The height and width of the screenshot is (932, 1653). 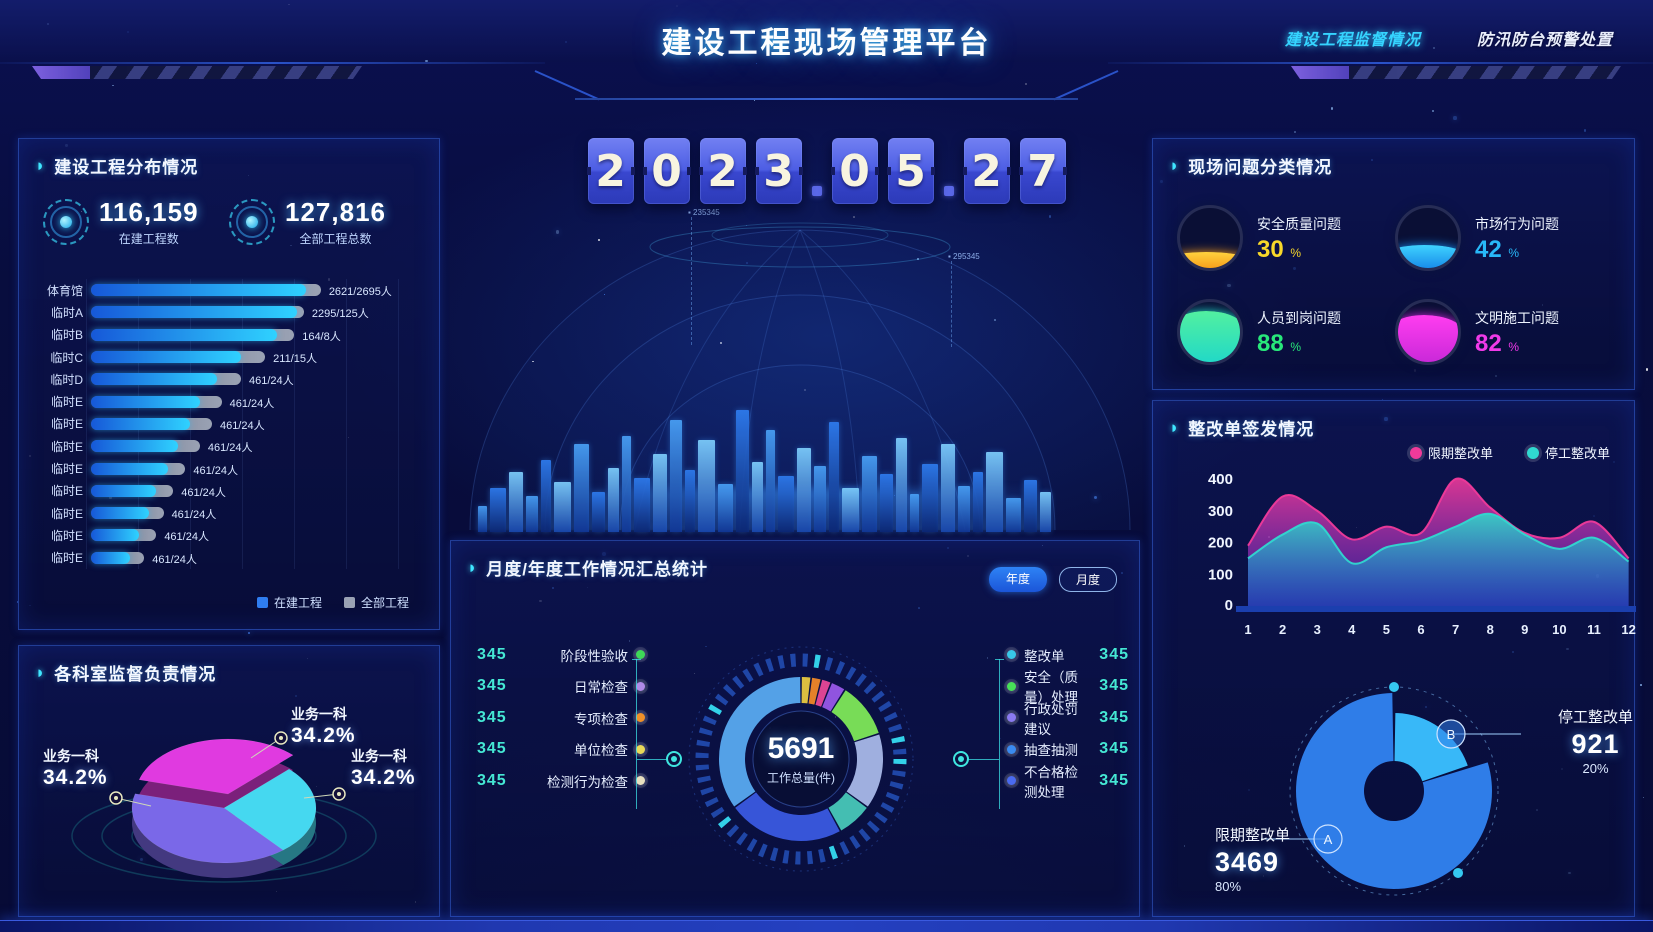 I want to click on work-list-item: 整改单 345, so click(x=1068, y=655).